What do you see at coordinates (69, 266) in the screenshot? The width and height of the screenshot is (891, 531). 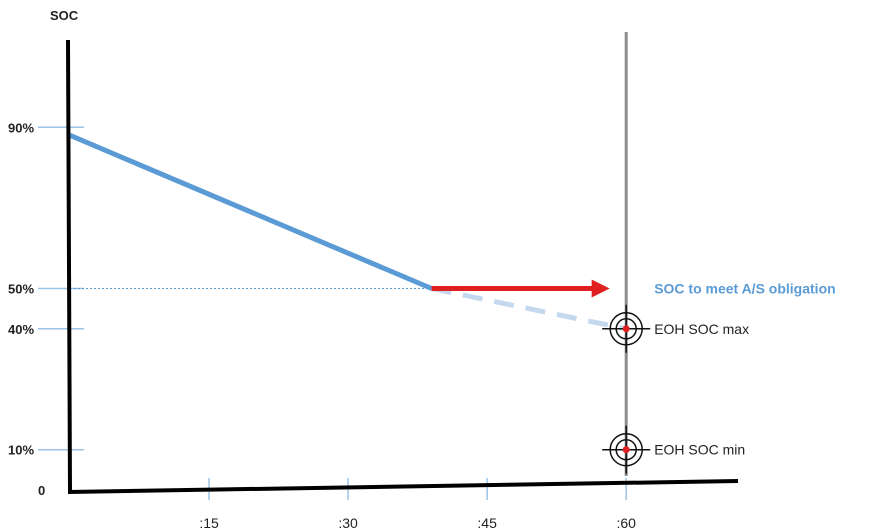 I see `y-axis` at bounding box center [69, 266].